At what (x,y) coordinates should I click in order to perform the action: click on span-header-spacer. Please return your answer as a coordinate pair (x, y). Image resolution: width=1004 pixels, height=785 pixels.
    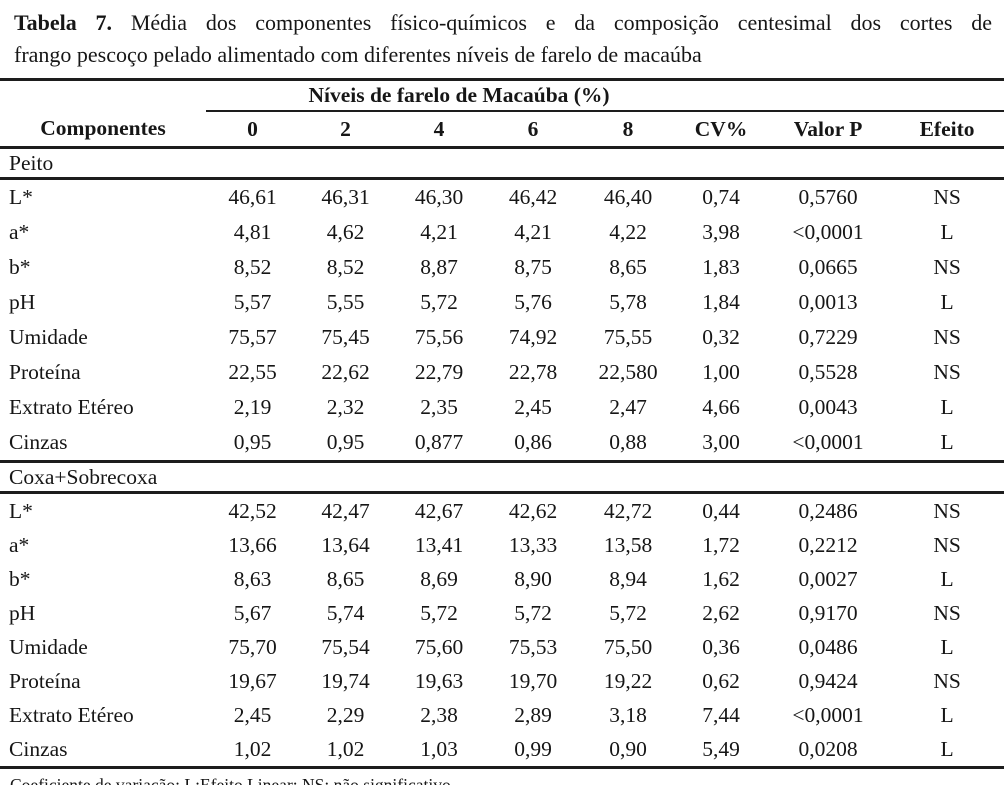
    Looking at the image, I should click on (103, 96).